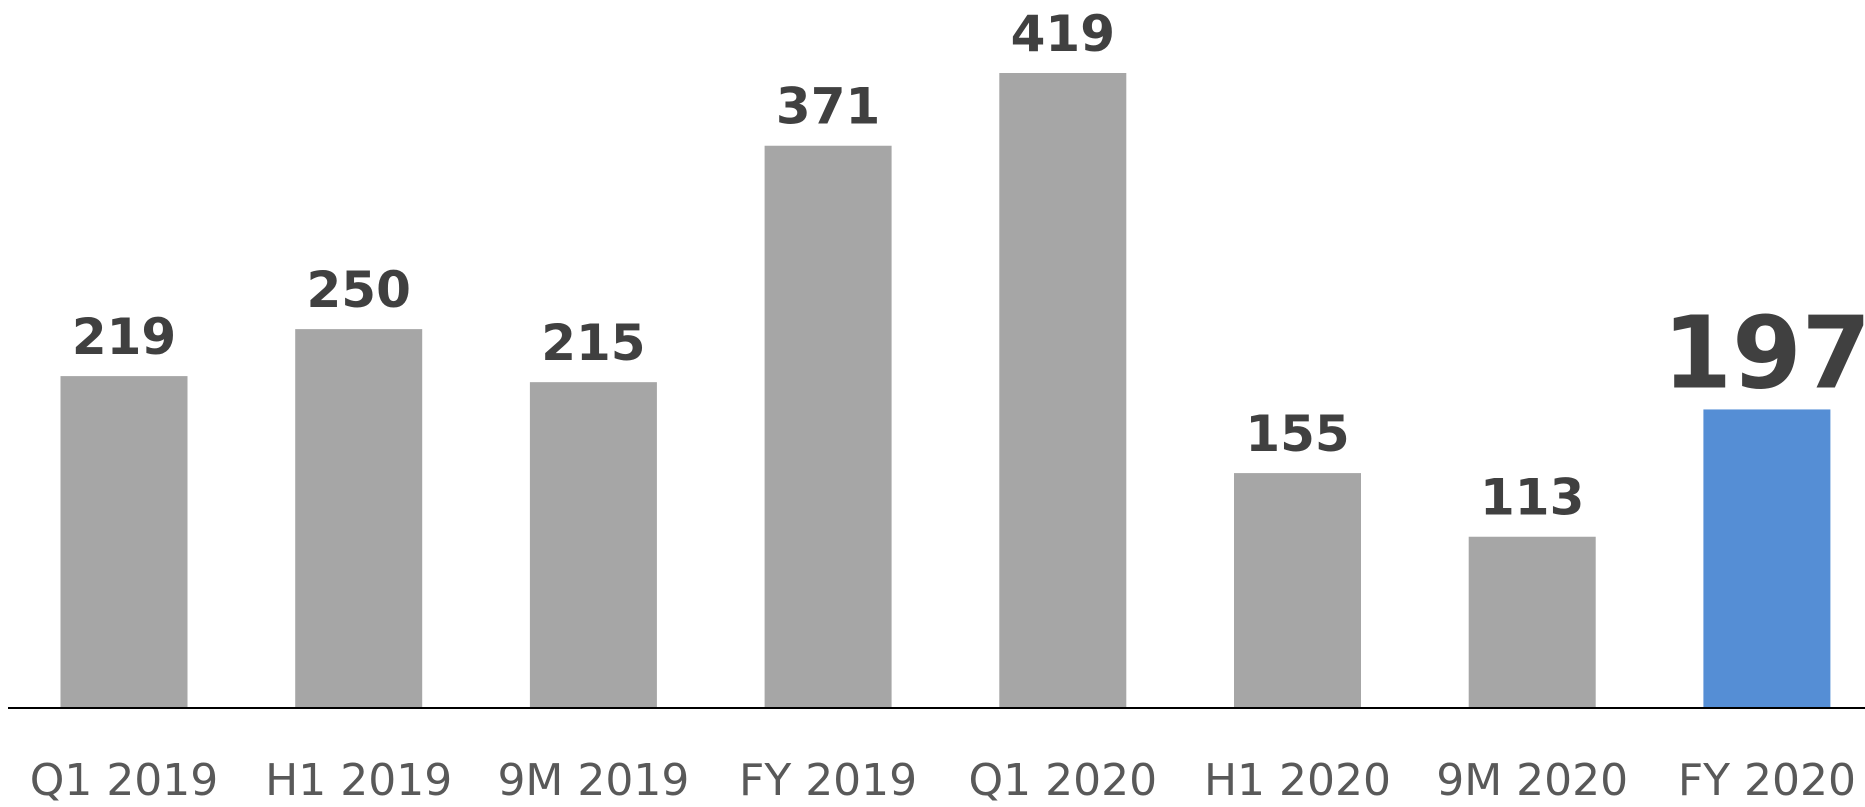  What do you see at coordinates (1532, 780) in the screenshot?
I see `x-tick-label: 9M 2020` at bounding box center [1532, 780].